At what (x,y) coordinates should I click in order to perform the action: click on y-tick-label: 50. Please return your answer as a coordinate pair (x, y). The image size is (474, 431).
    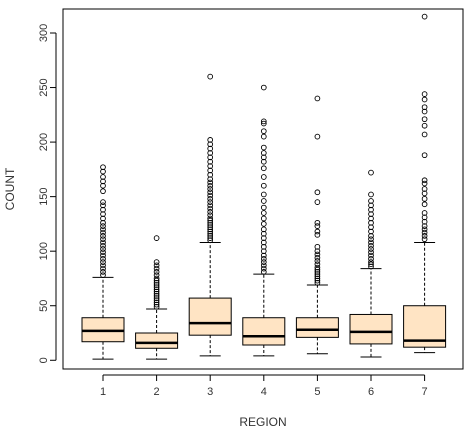
    Looking at the image, I should click on (44, 306).